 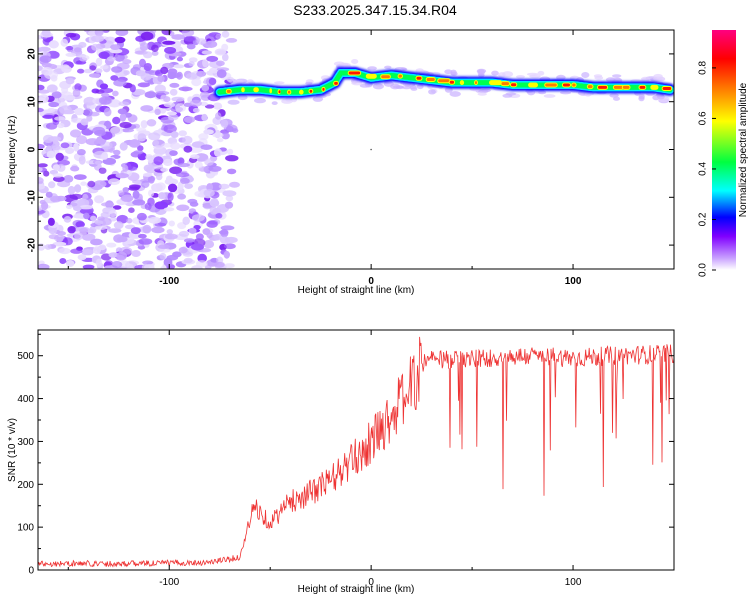 I want to click on spectrogram-ylabel: Frequency (Hz), so click(x=12, y=150).